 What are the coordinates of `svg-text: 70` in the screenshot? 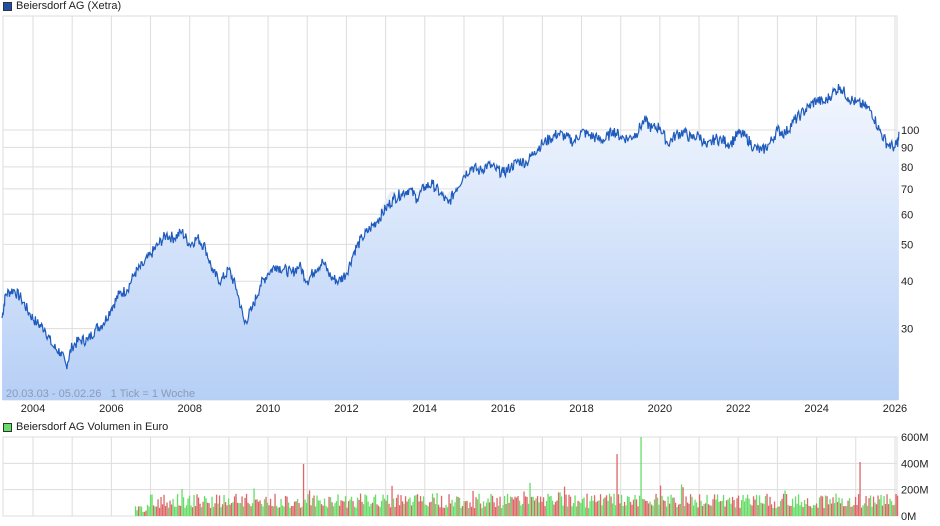 It's located at (907, 190).